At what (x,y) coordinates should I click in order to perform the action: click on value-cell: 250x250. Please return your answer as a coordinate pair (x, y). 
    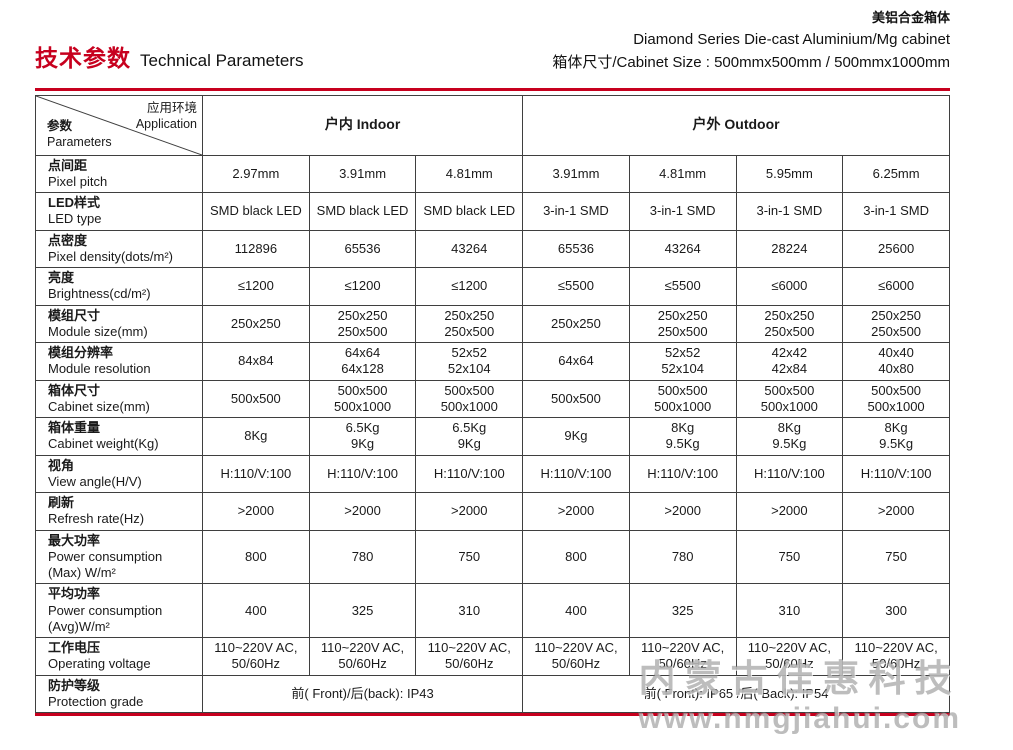
    Looking at the image, I should click on (256, 324).